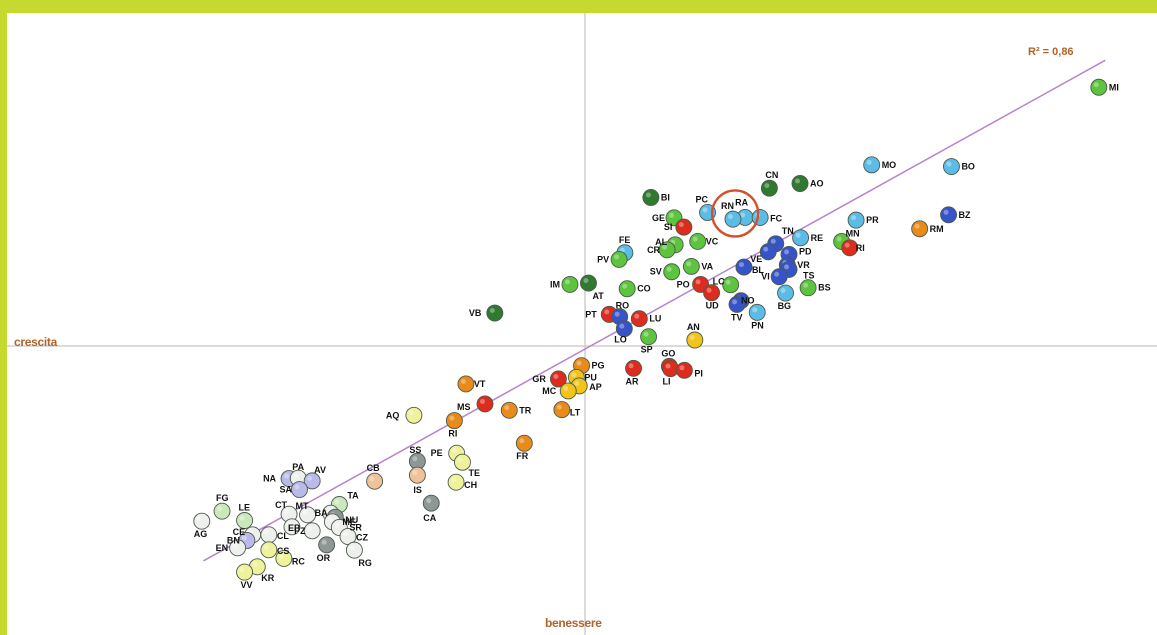  What do you see at coordinates (474, 473) in the screenshot?
I see `point-label-te: TE` at bounding box center [474, 473].